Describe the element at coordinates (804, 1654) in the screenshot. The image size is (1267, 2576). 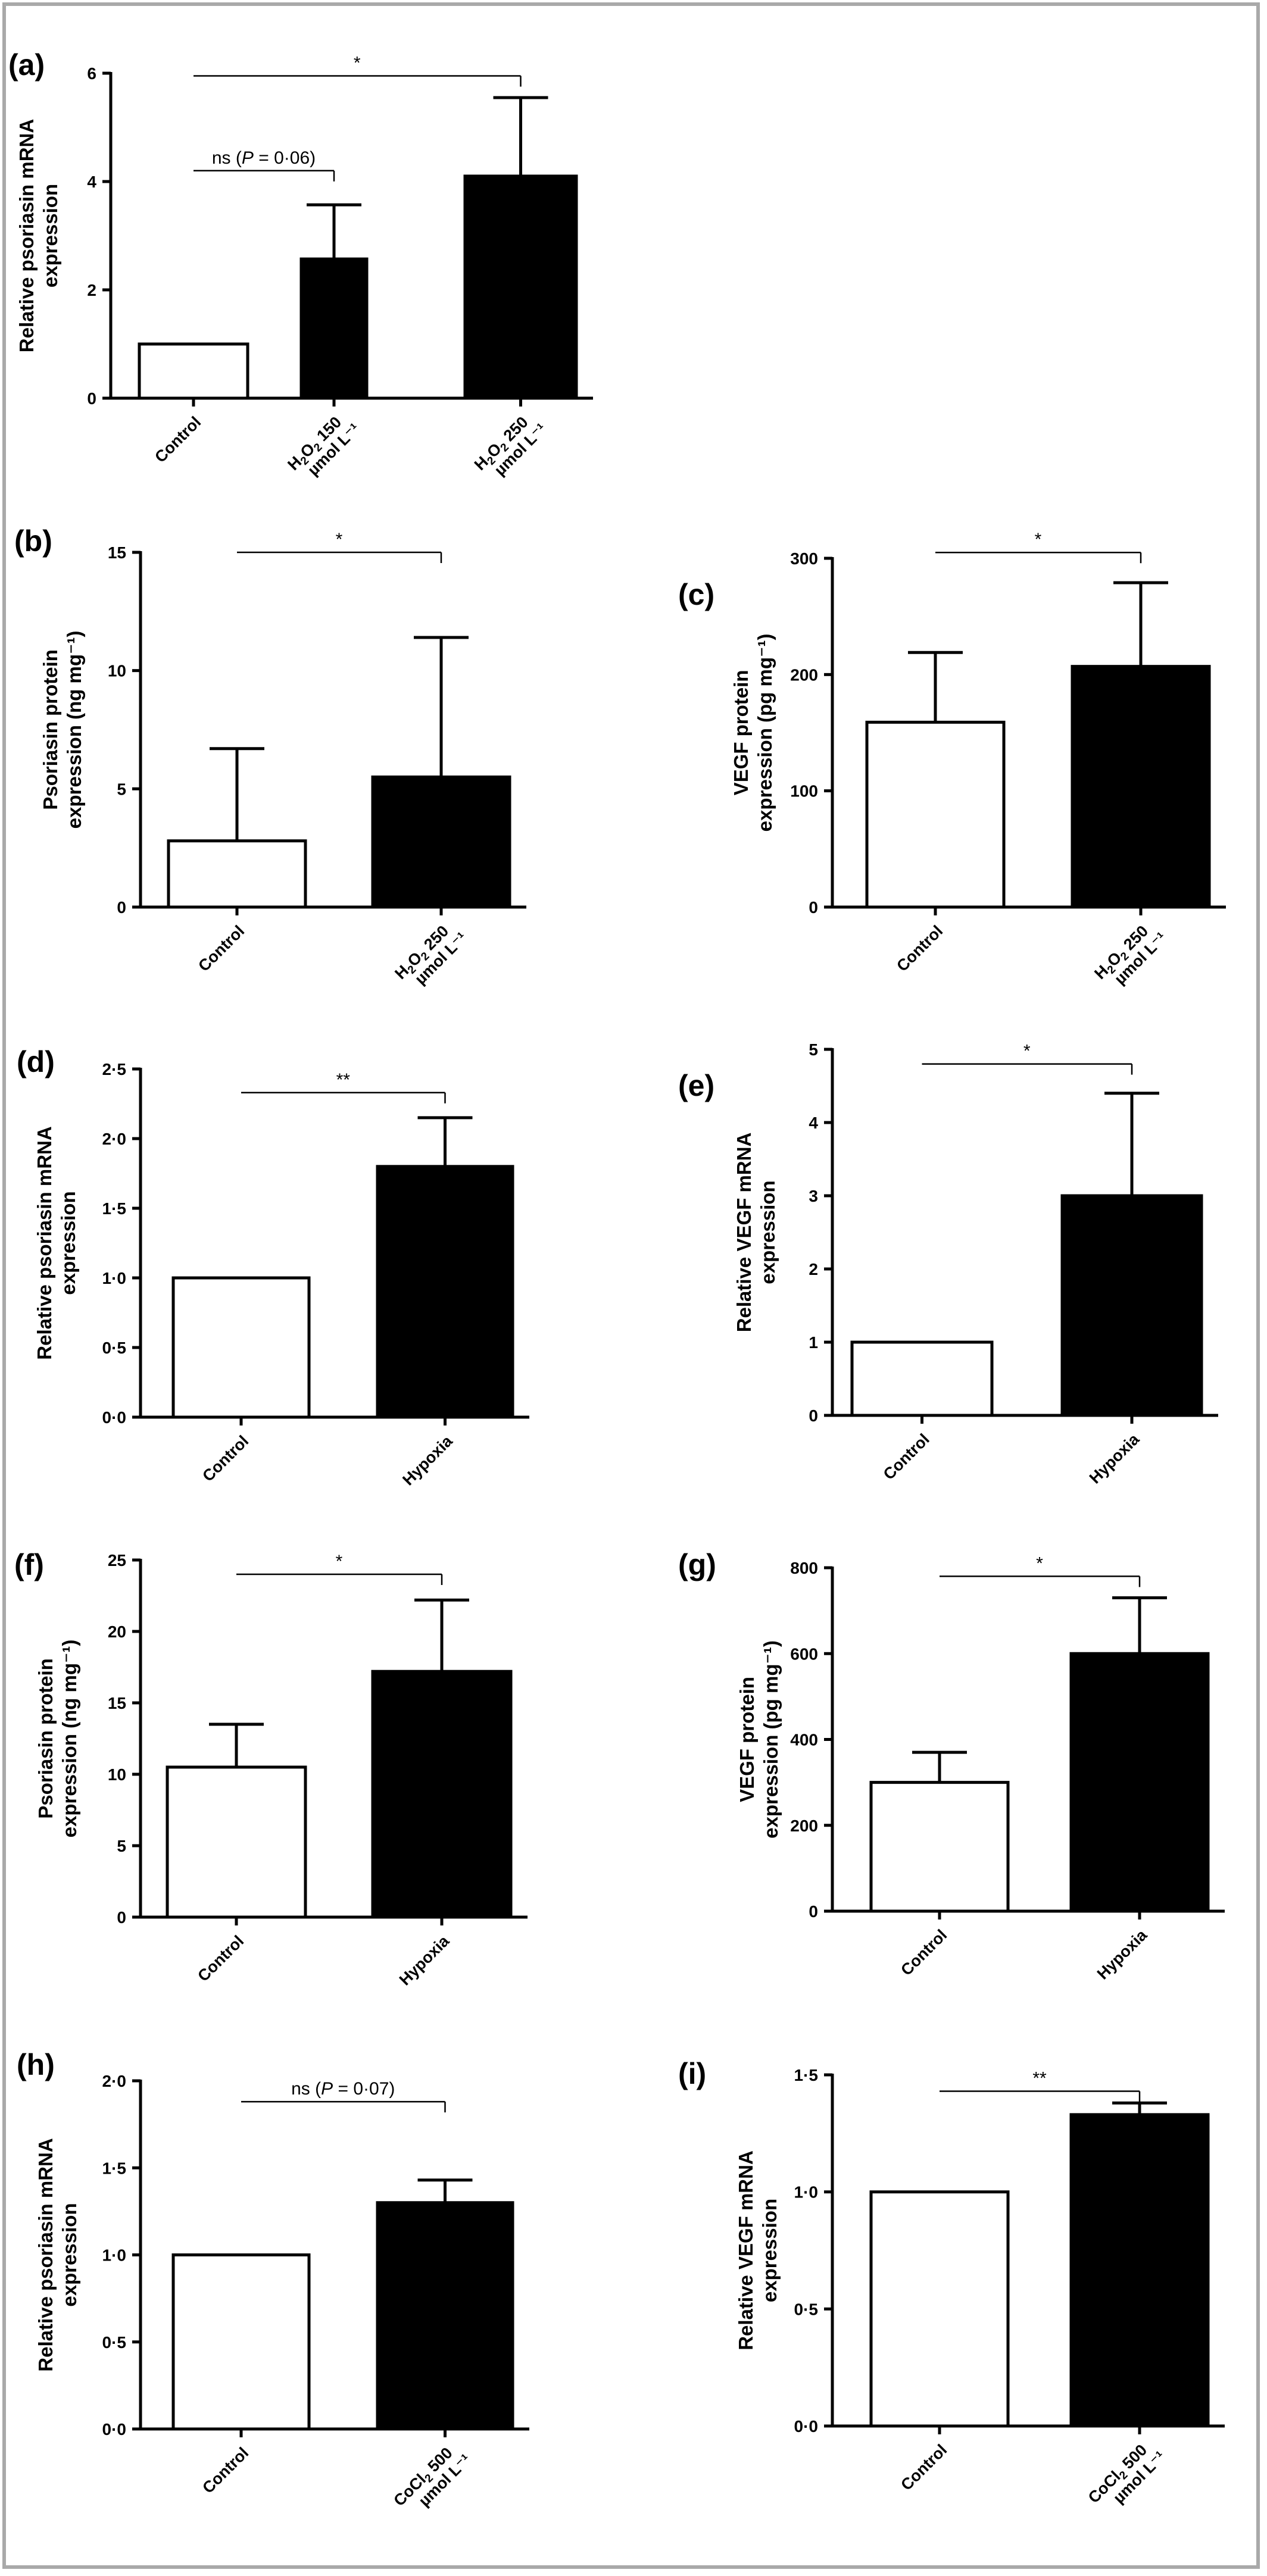
I see `y-tick-label: 600` at that location.